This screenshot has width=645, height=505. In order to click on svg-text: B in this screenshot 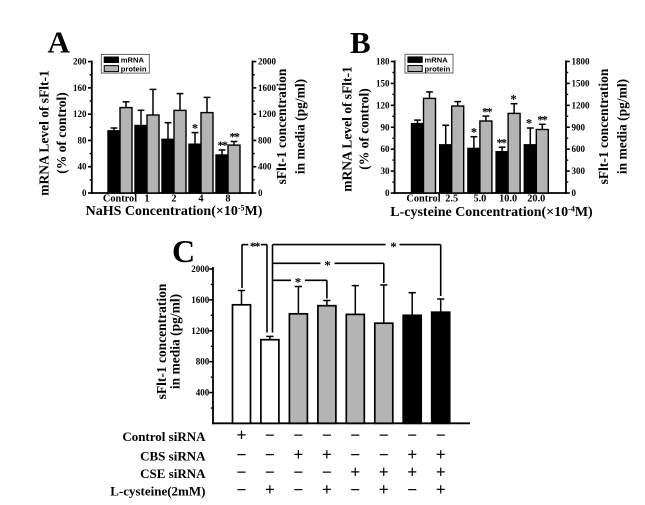, I will do `click(360, 42)`.